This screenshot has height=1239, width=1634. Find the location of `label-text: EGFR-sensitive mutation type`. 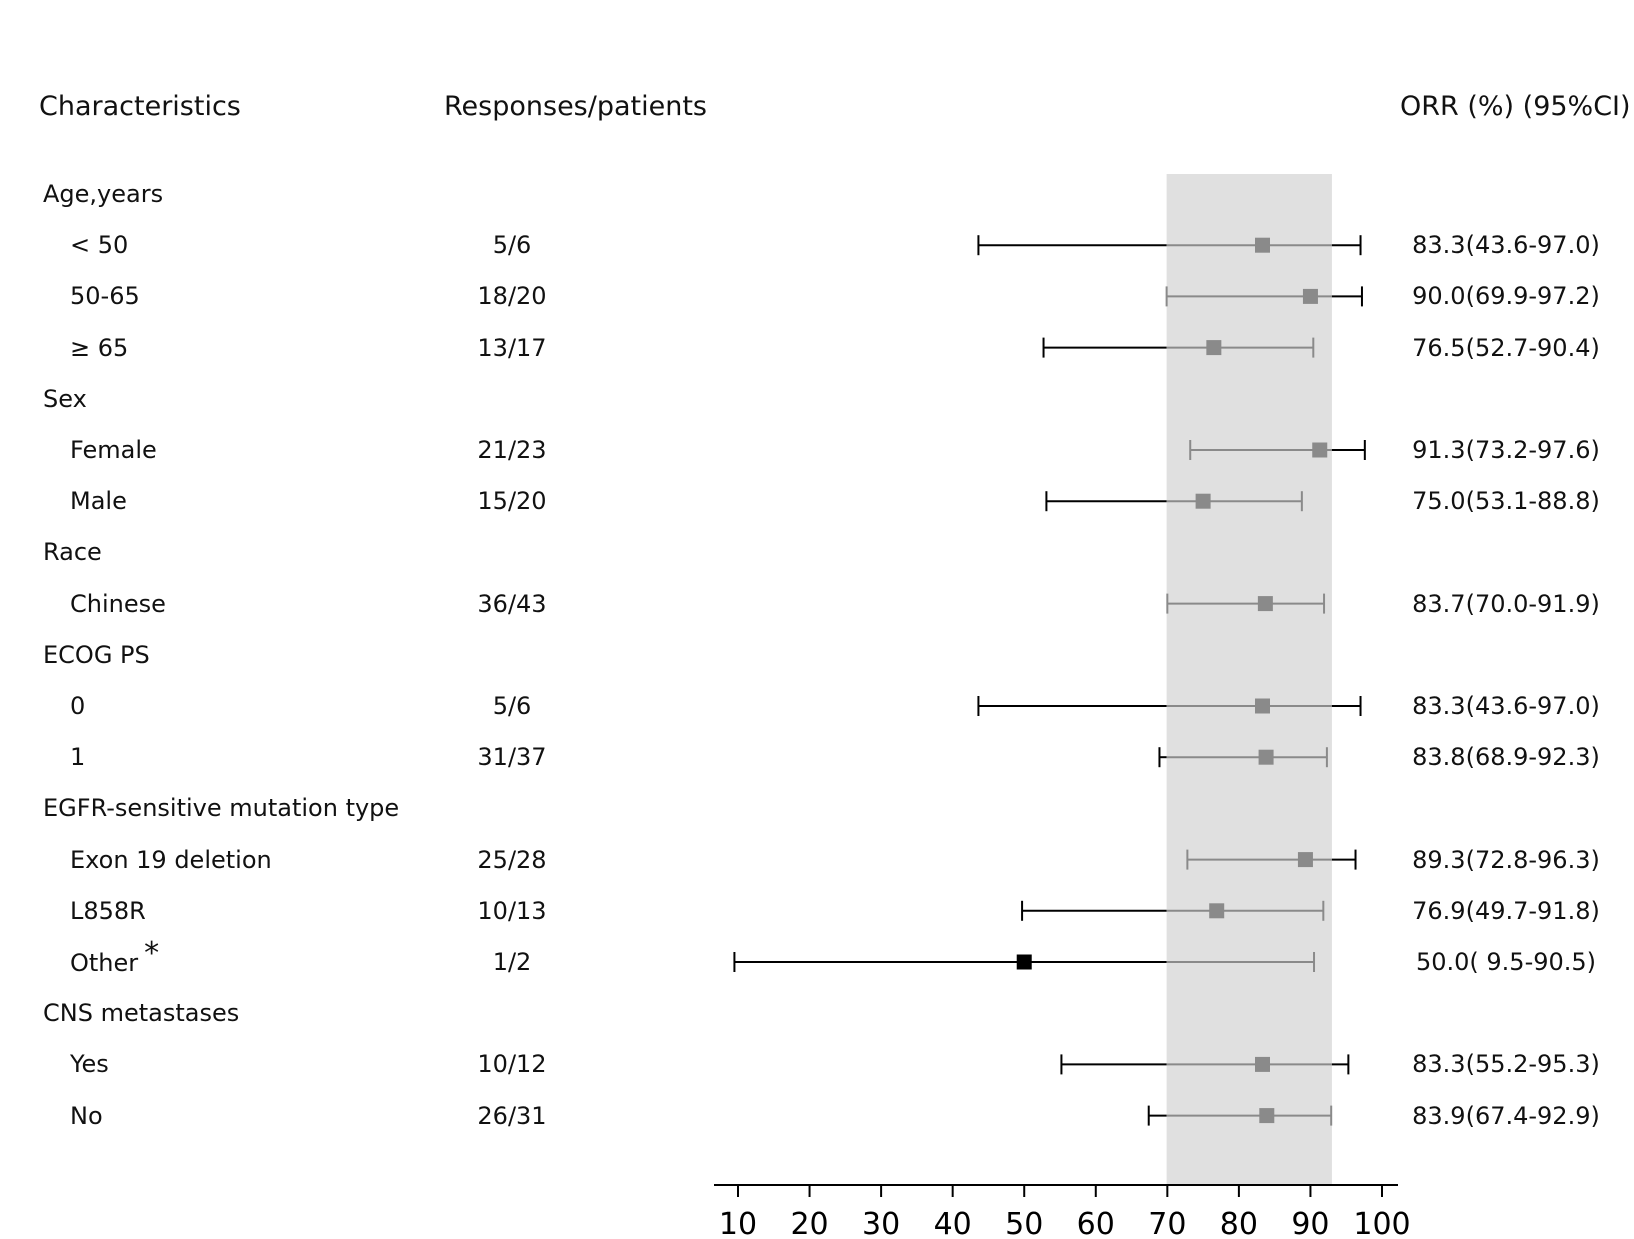

label-text: EGFR-sensitive mutation type is located at coordinates (221, 808).